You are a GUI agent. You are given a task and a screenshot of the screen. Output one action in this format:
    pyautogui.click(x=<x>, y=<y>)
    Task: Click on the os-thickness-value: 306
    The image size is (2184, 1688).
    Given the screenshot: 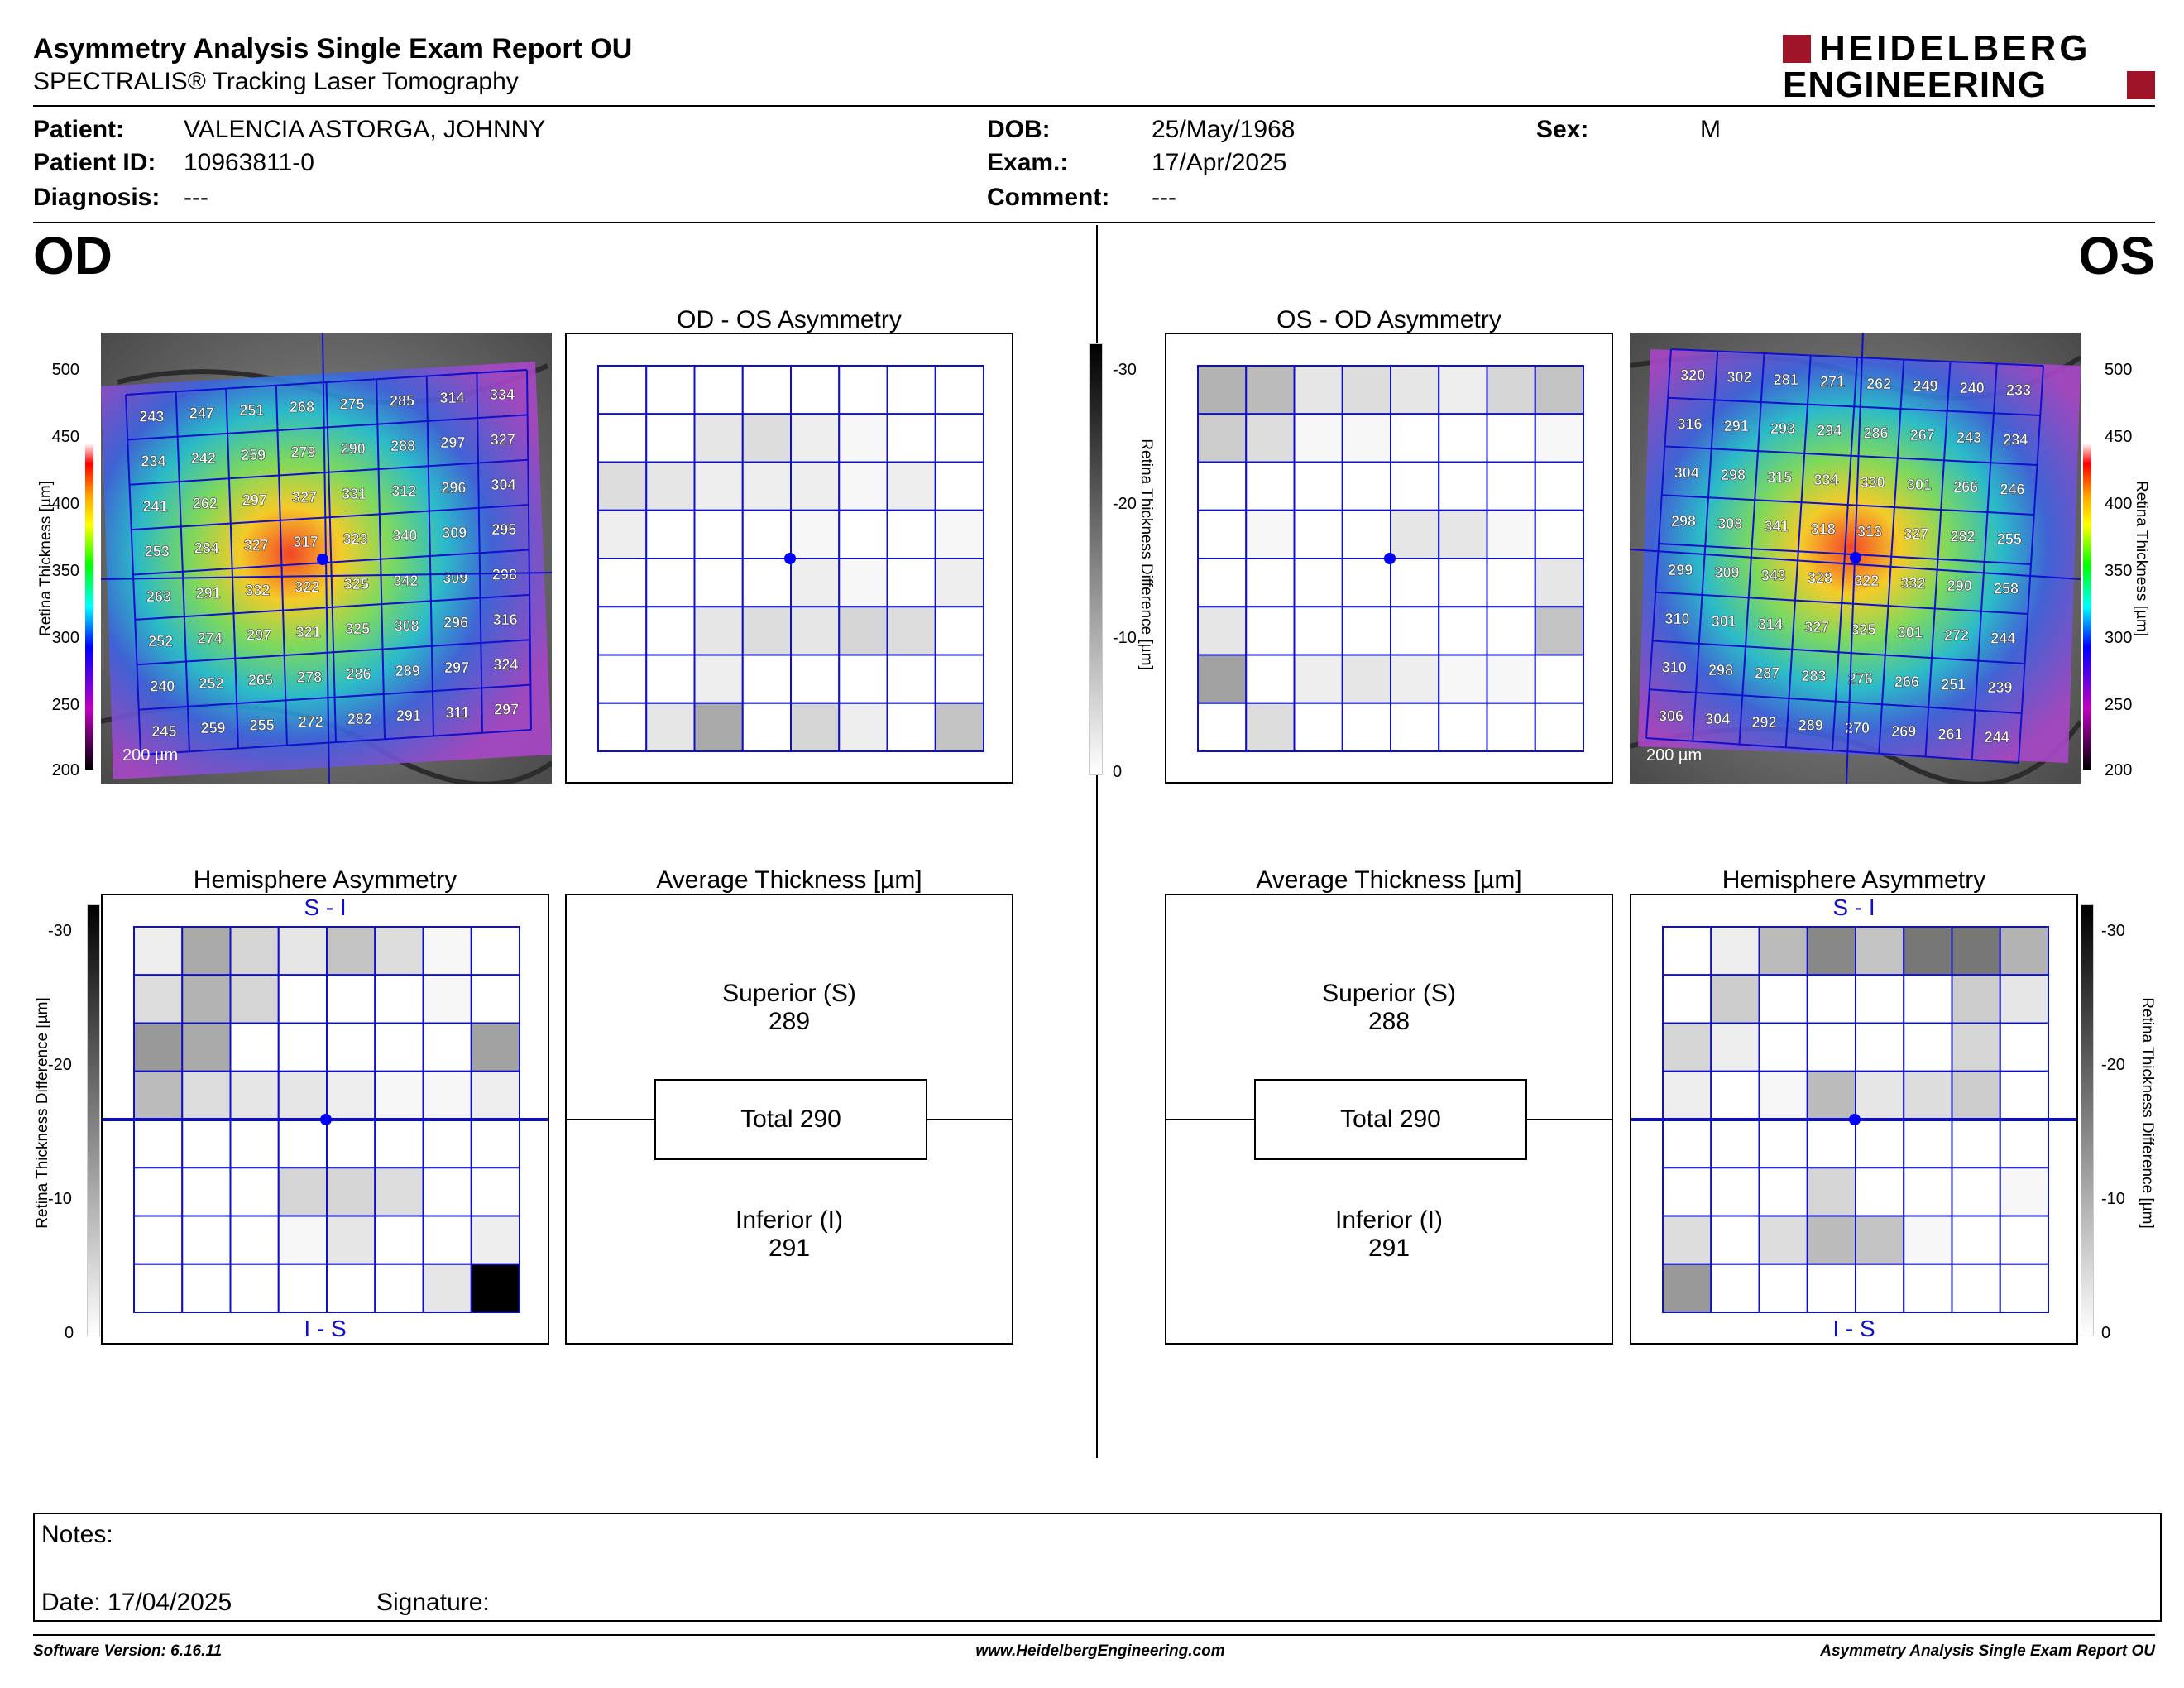 What is the action you would take?
    pyautogui.click(x=1671, y=715)
    